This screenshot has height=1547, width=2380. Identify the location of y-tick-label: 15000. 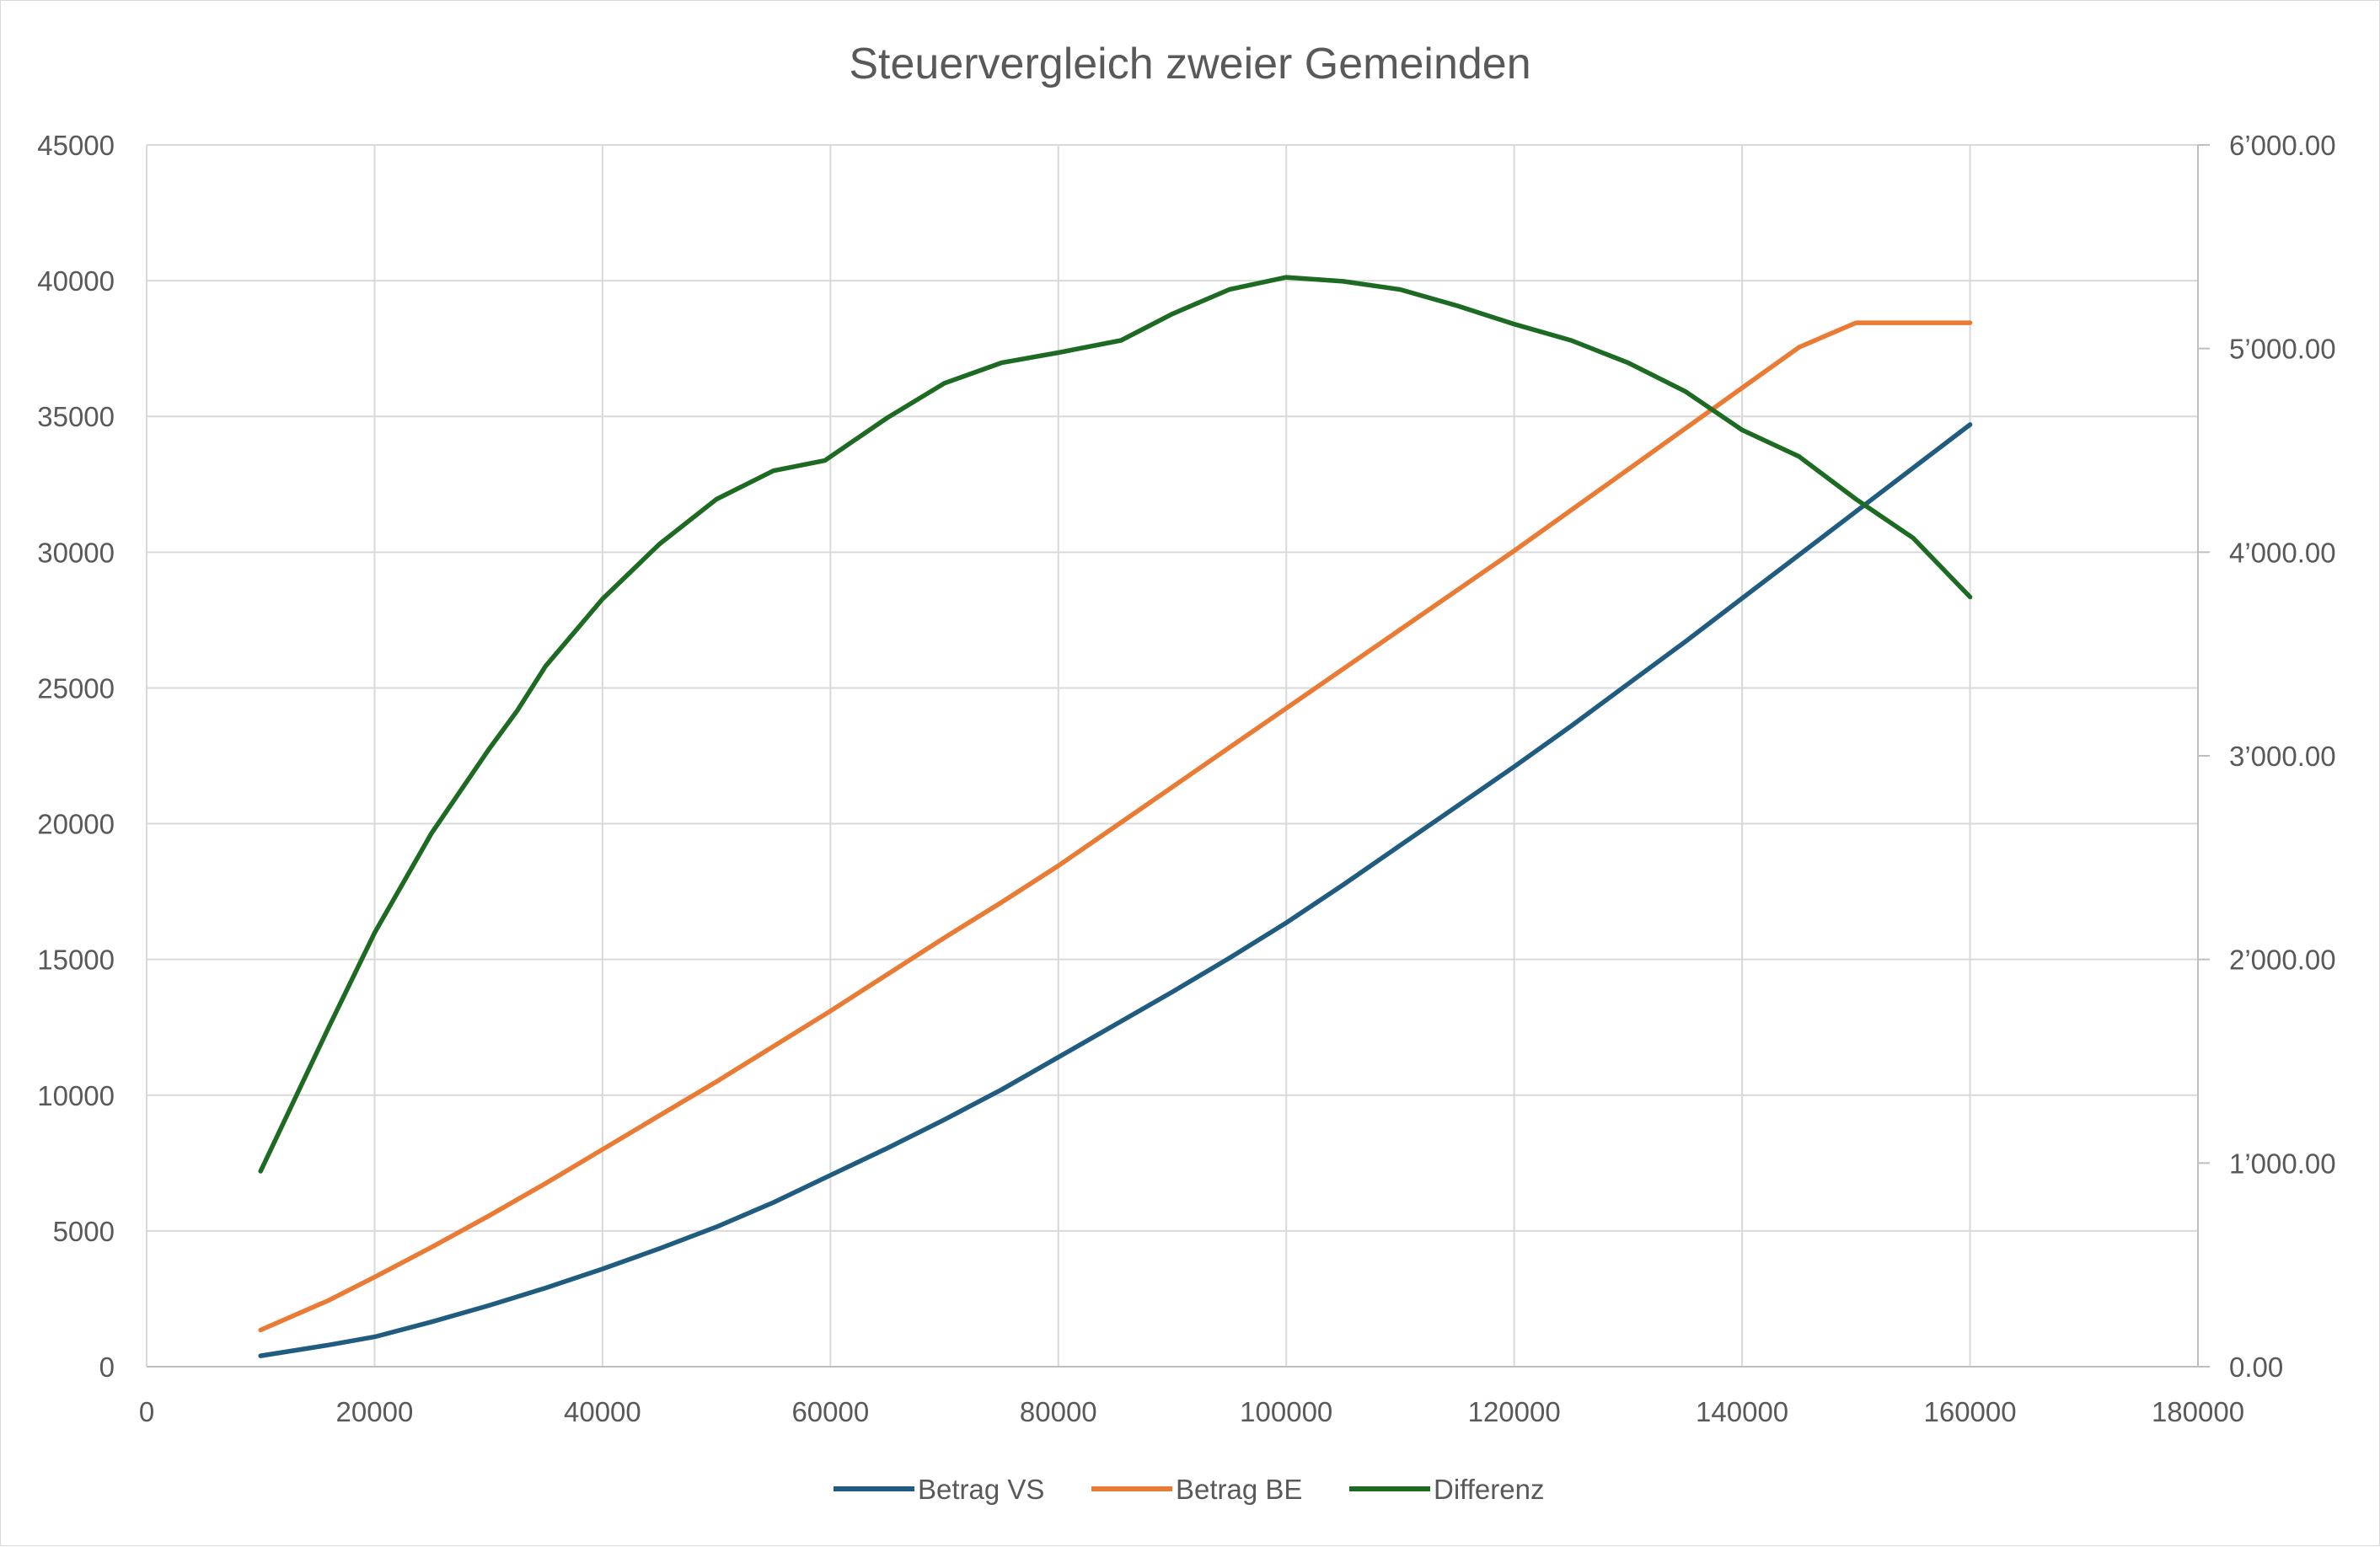
(76, 960).